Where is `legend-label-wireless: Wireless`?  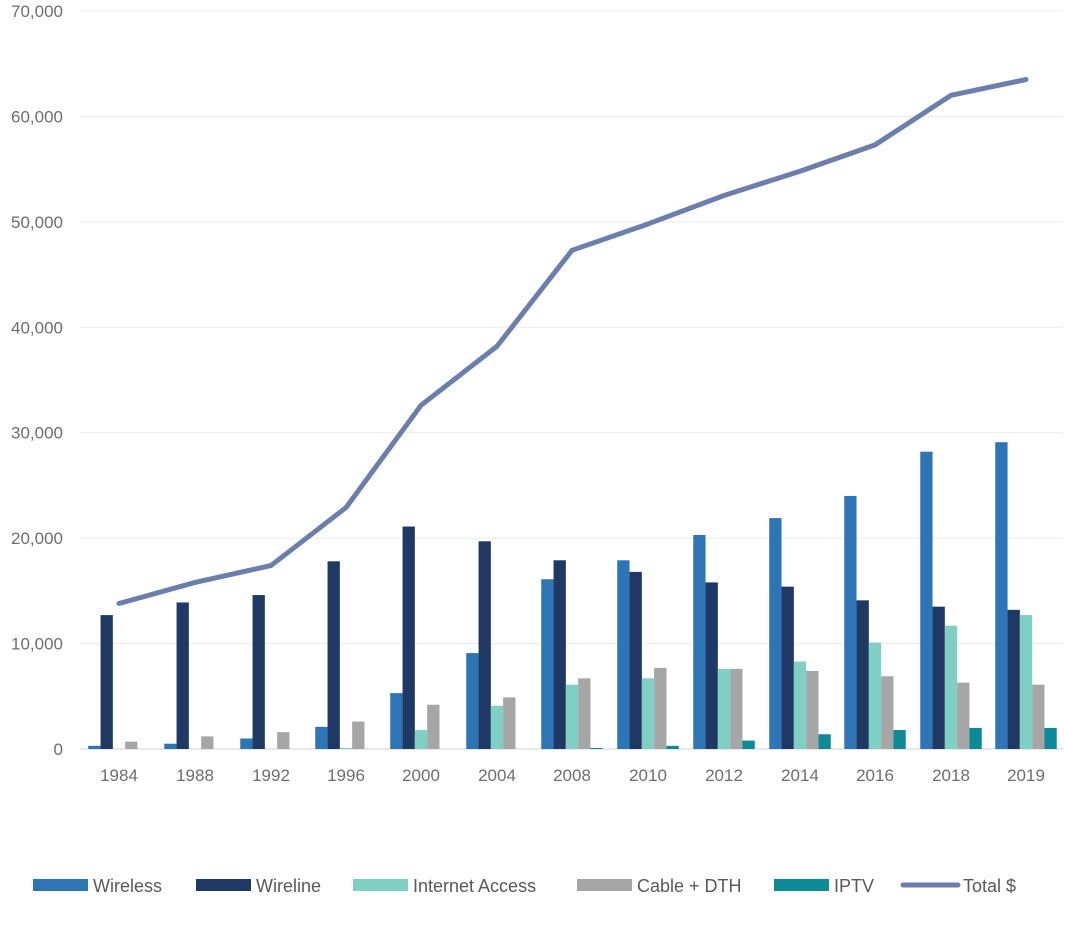 legend-label-wireless: Wireless is located at coordinates (127, 886).